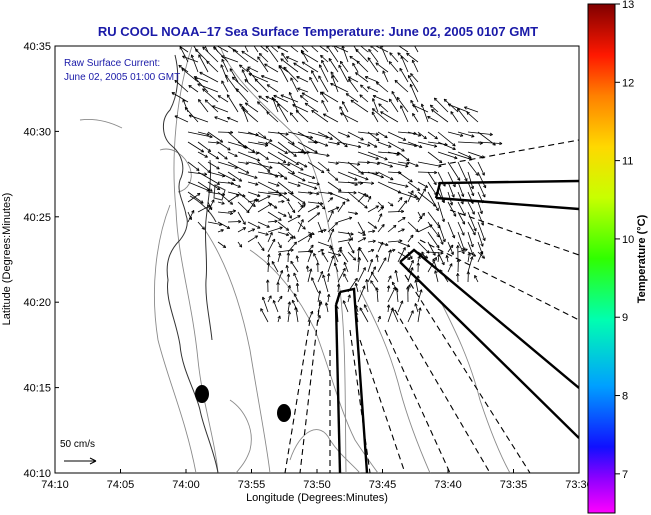 This screenshot has width=651, height=515. Describe the element at coordinates (448, 485) in the screenshot. I see `x-tick-label: 73:40` at that location.